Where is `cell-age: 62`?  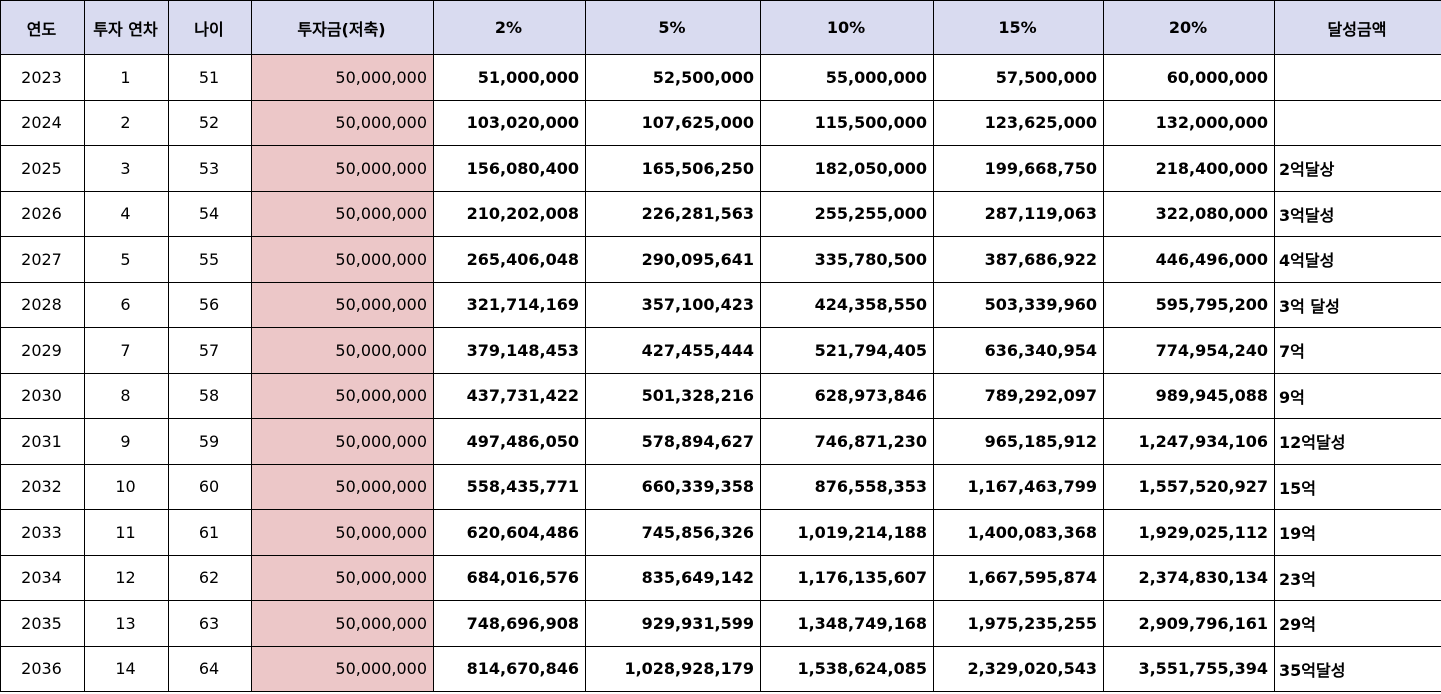
cell-age: 62 is located at coordinates (210, 577).